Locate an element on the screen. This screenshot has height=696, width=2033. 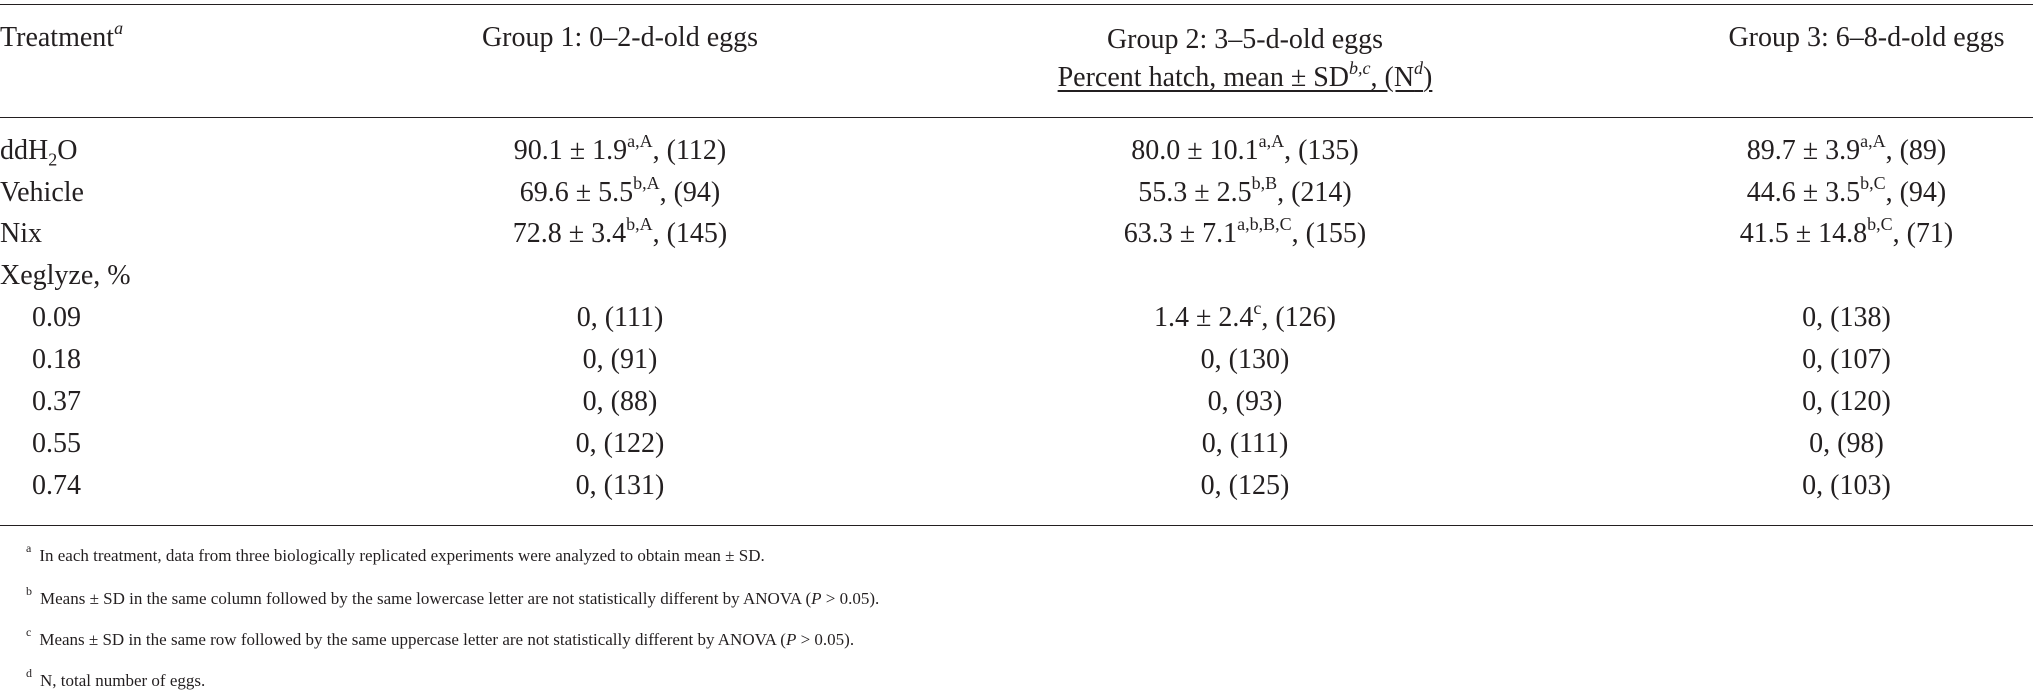
table-cell: 63.3 ± 7.1a,b,B,C, (155) is located at coordinates (1245, 231).